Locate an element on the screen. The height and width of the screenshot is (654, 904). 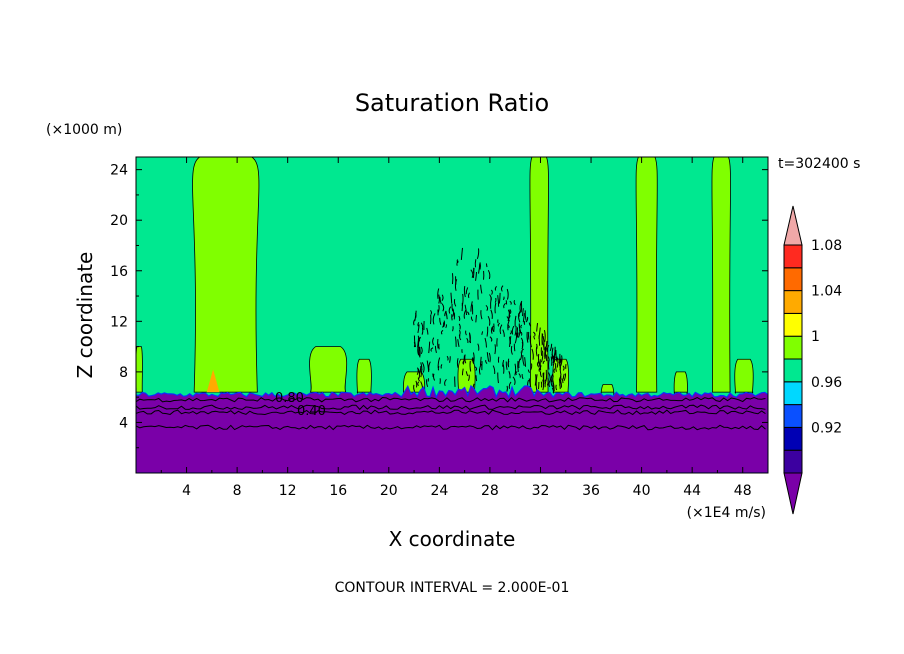
y-tick-label: 12 is located at coordinates (119, 322).